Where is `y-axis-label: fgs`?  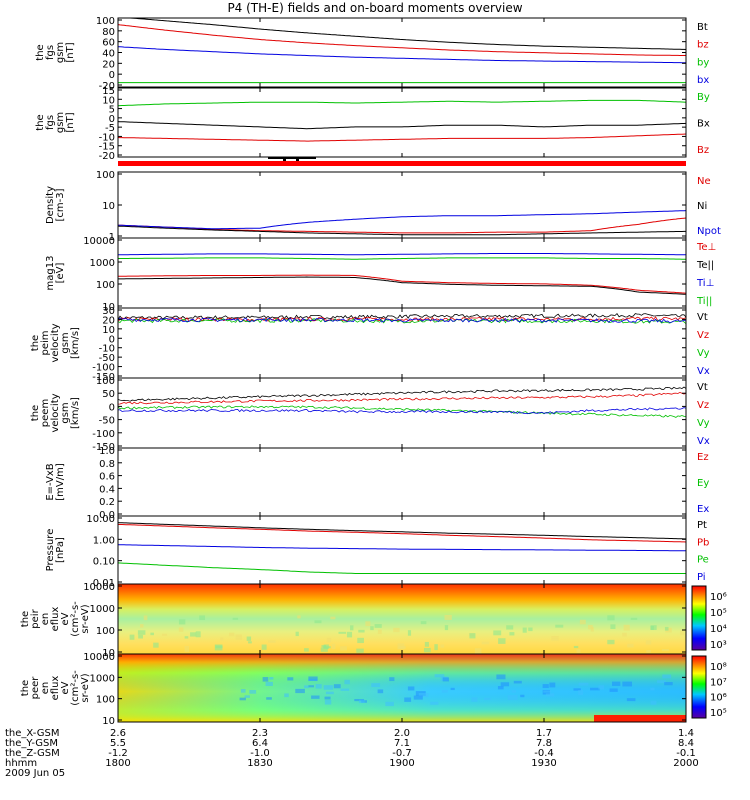 y-axis-label: fgs is located at coordinates (50, 52).